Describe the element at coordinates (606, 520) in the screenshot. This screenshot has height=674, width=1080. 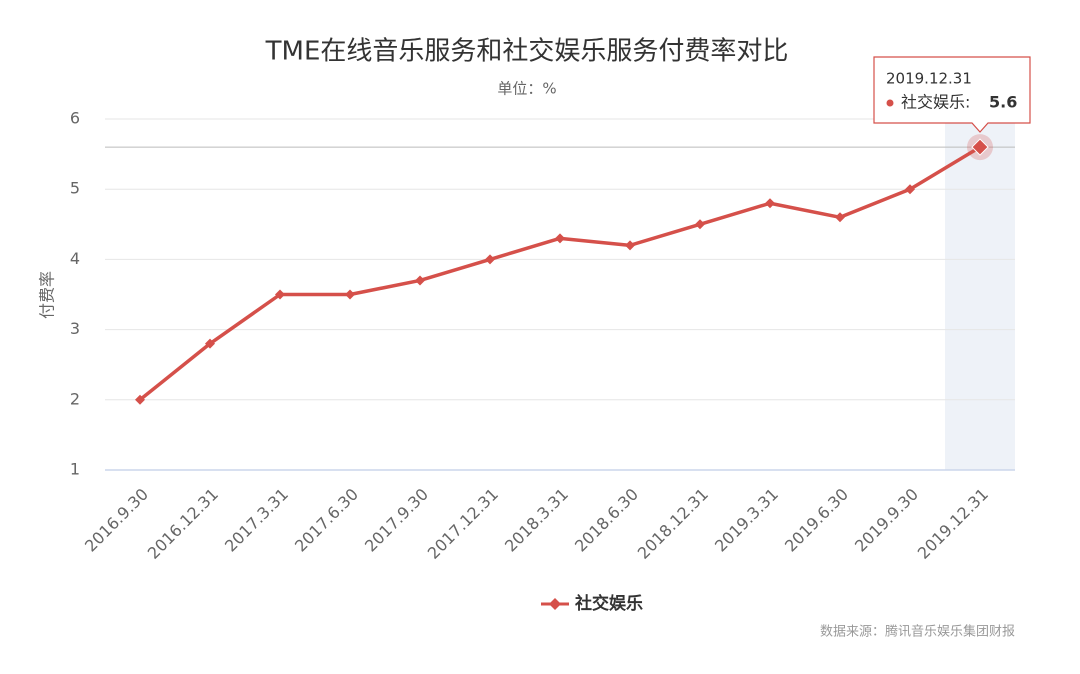
I see `x-tick-label: 2018.6.30` at that location.